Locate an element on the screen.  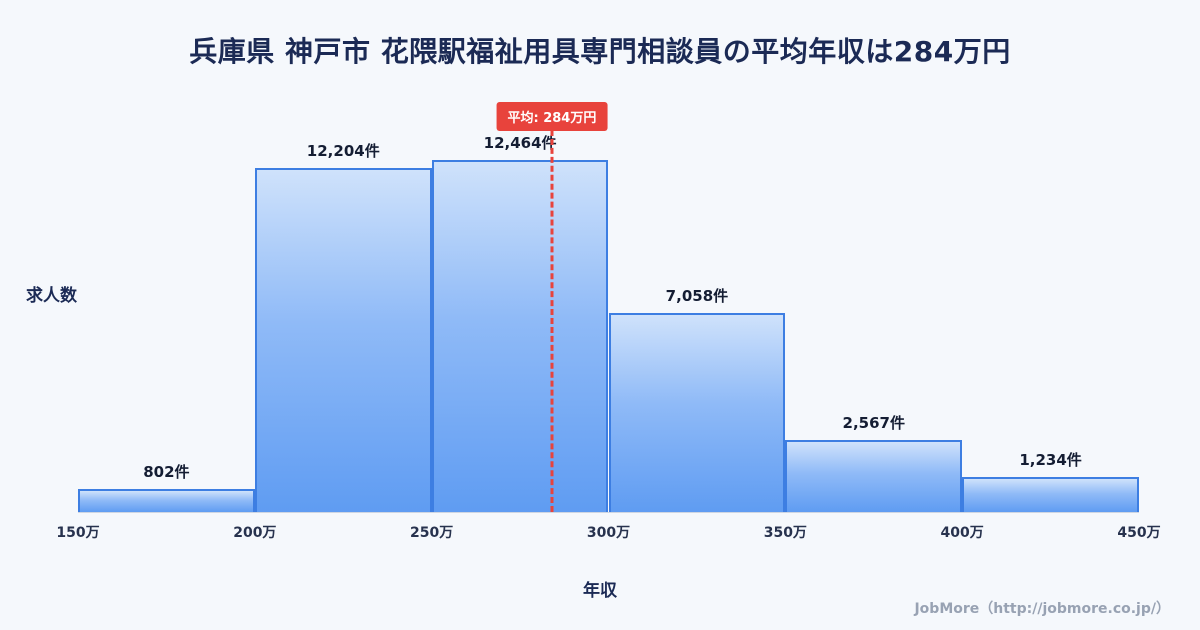
x-tick-label: 200万 is located at coordinates (255, 533).